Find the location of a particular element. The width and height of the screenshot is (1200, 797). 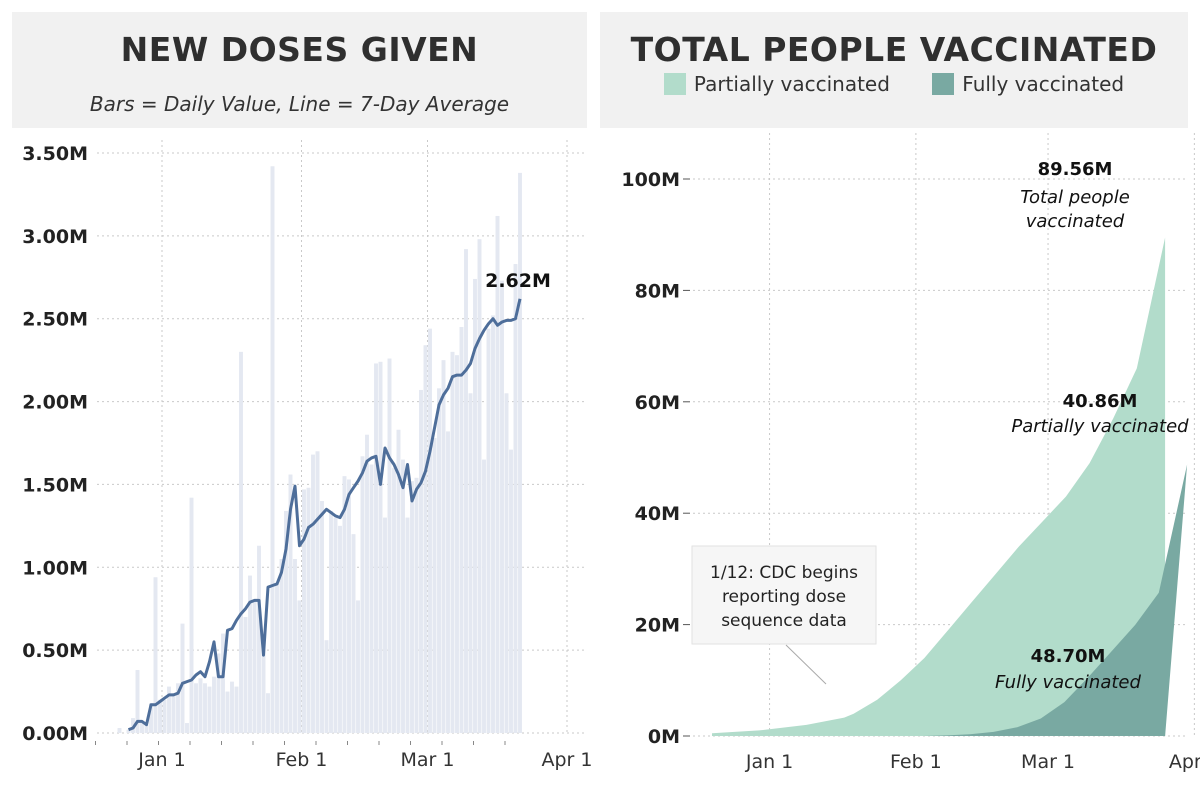

y-tick-label: 2.00M is located at coordinates (55, 403).